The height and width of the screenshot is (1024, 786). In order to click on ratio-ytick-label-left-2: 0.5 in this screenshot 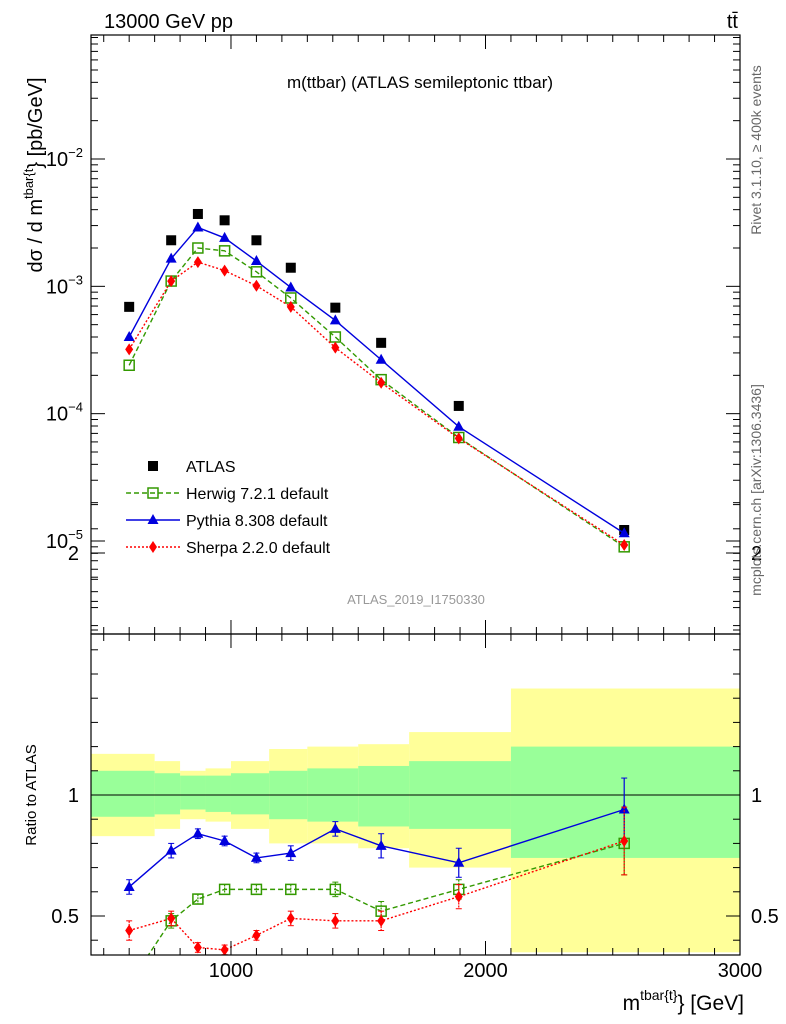, I will do `click(65, 917)`.